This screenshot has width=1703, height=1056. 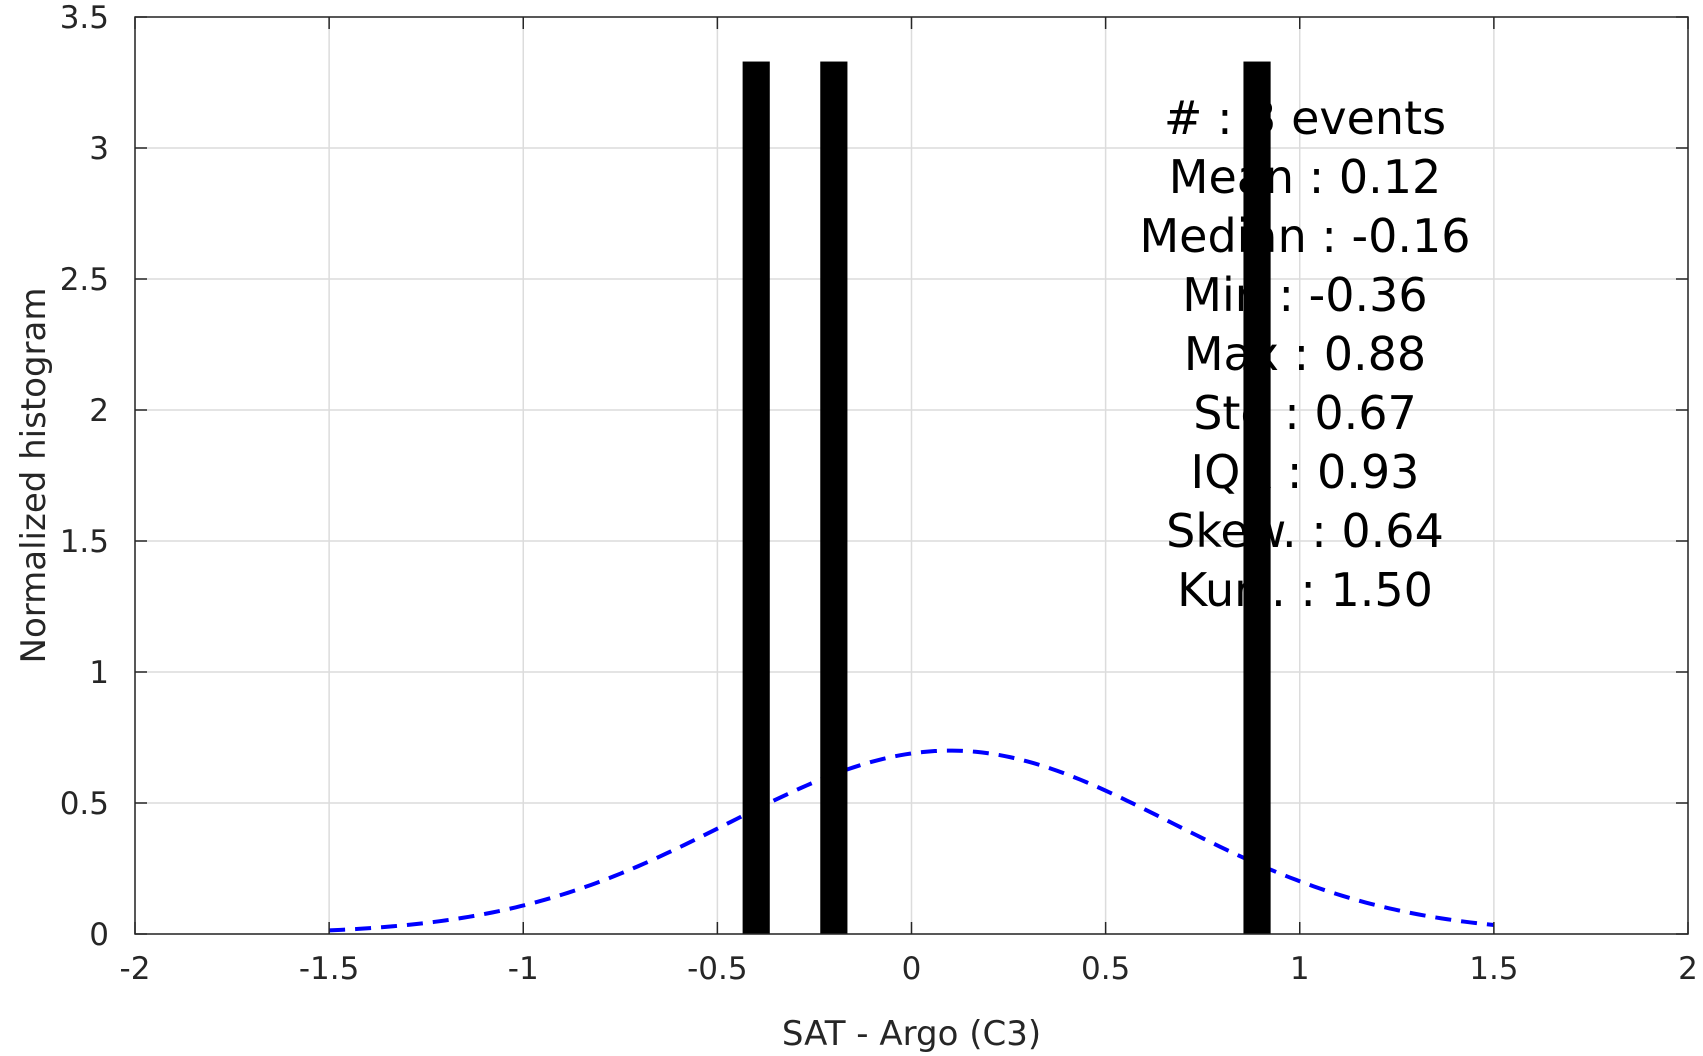 I want to click on y-tick-label: 3.5, so click(x=84, y=18).